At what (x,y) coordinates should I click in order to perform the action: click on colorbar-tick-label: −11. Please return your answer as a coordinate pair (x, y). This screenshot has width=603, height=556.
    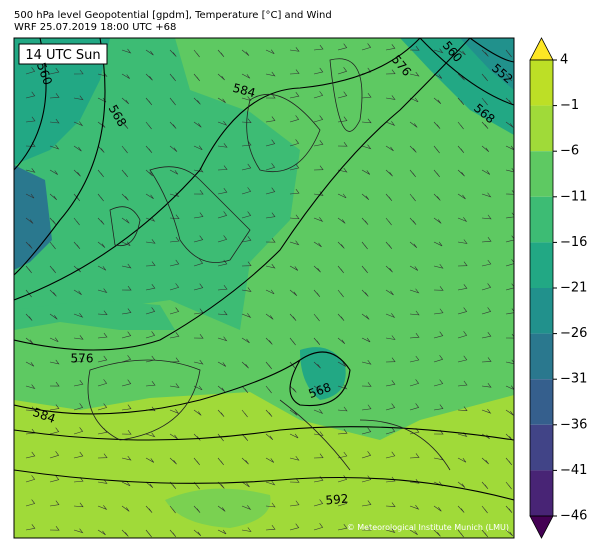
    Looking at the image, I should click on (573, 196).